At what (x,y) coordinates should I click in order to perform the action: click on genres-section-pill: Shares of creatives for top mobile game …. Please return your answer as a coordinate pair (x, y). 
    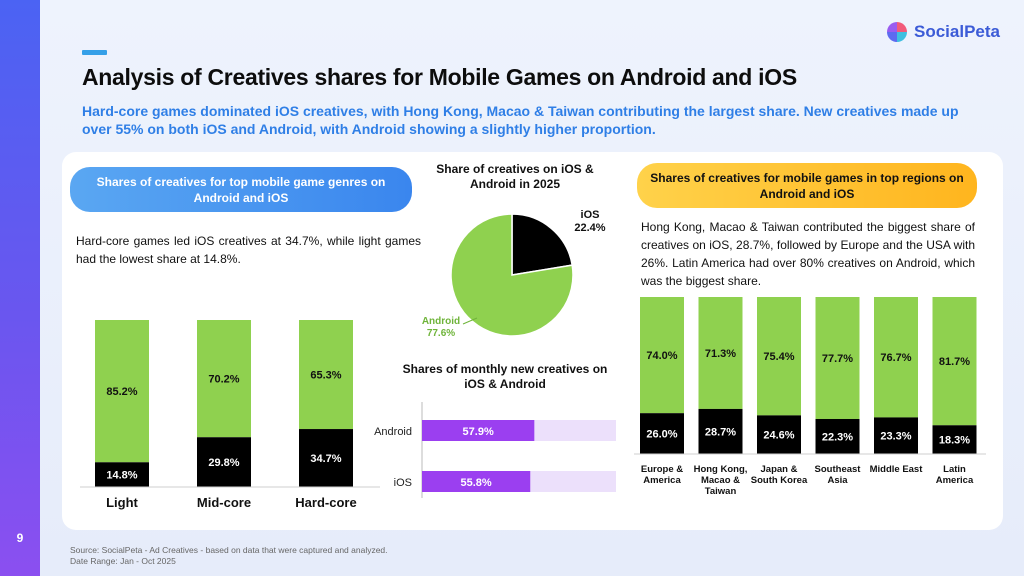
    Looking at the image, I should click on (241, 189).